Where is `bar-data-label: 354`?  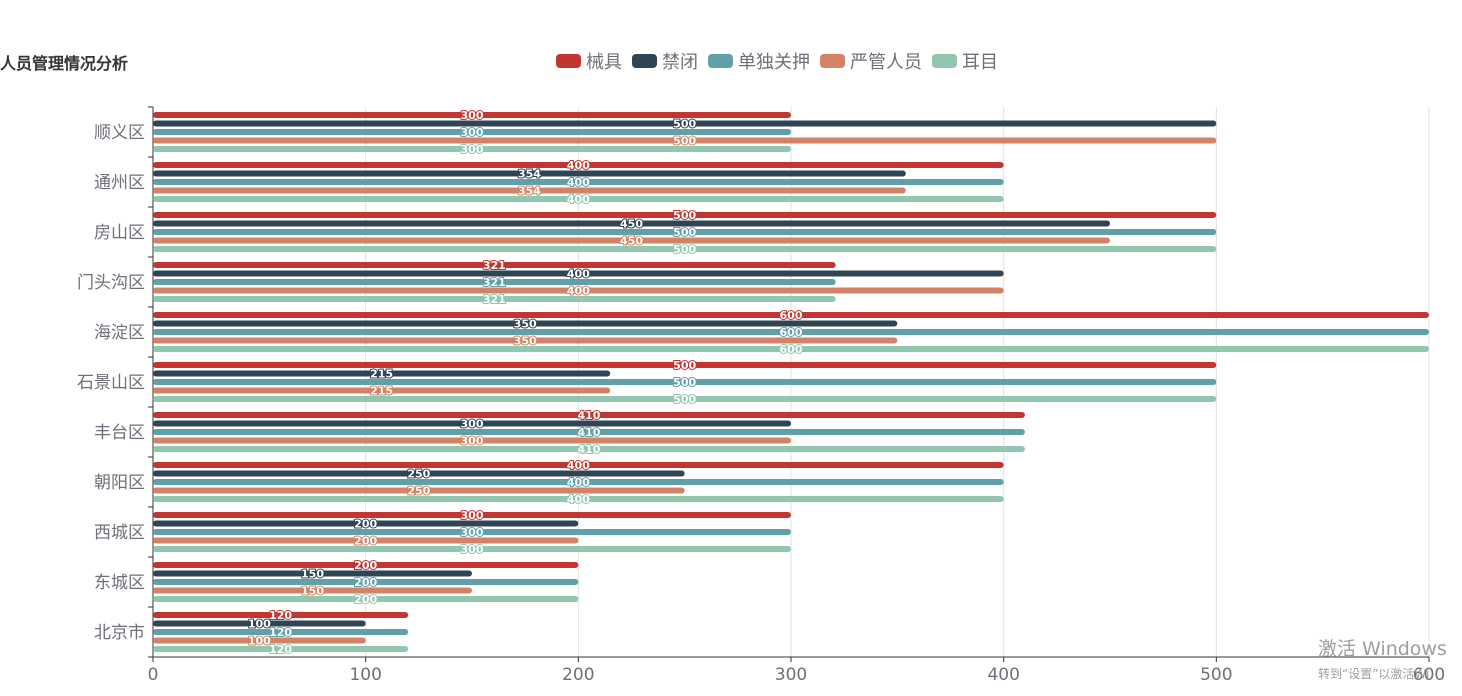
bar-data-label: 354 is located at coordinates (529, 191).